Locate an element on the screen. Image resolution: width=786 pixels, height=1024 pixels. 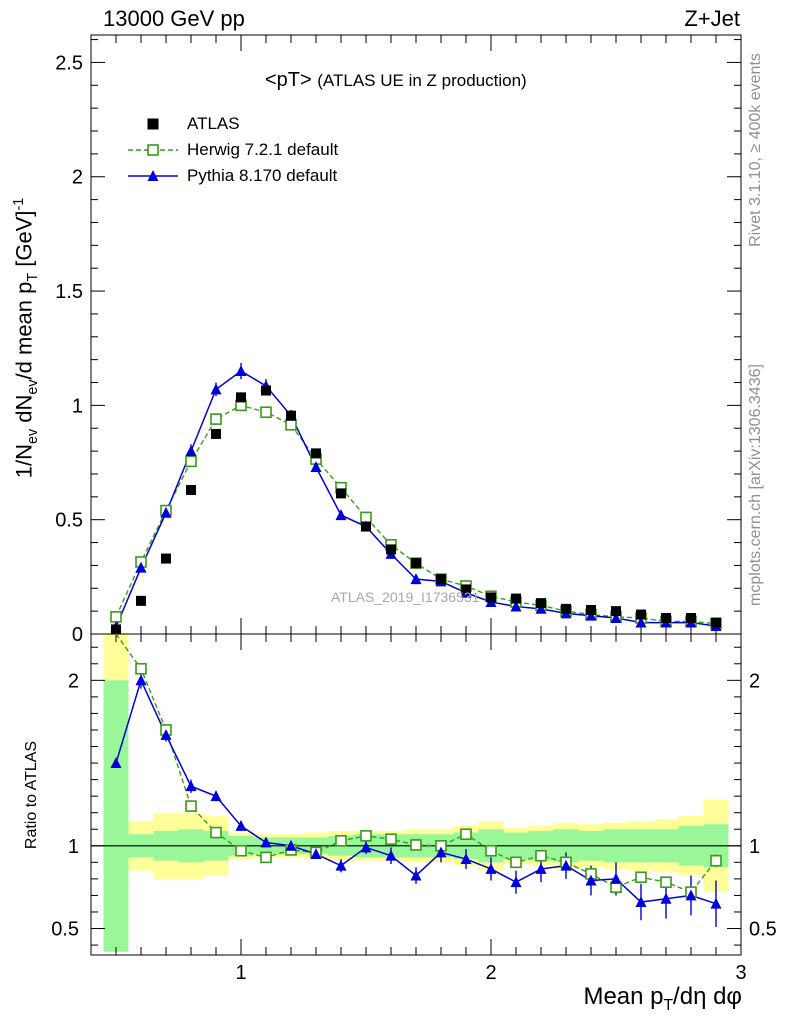
x-tick-label: 1 is located at coordinates (240, 973).